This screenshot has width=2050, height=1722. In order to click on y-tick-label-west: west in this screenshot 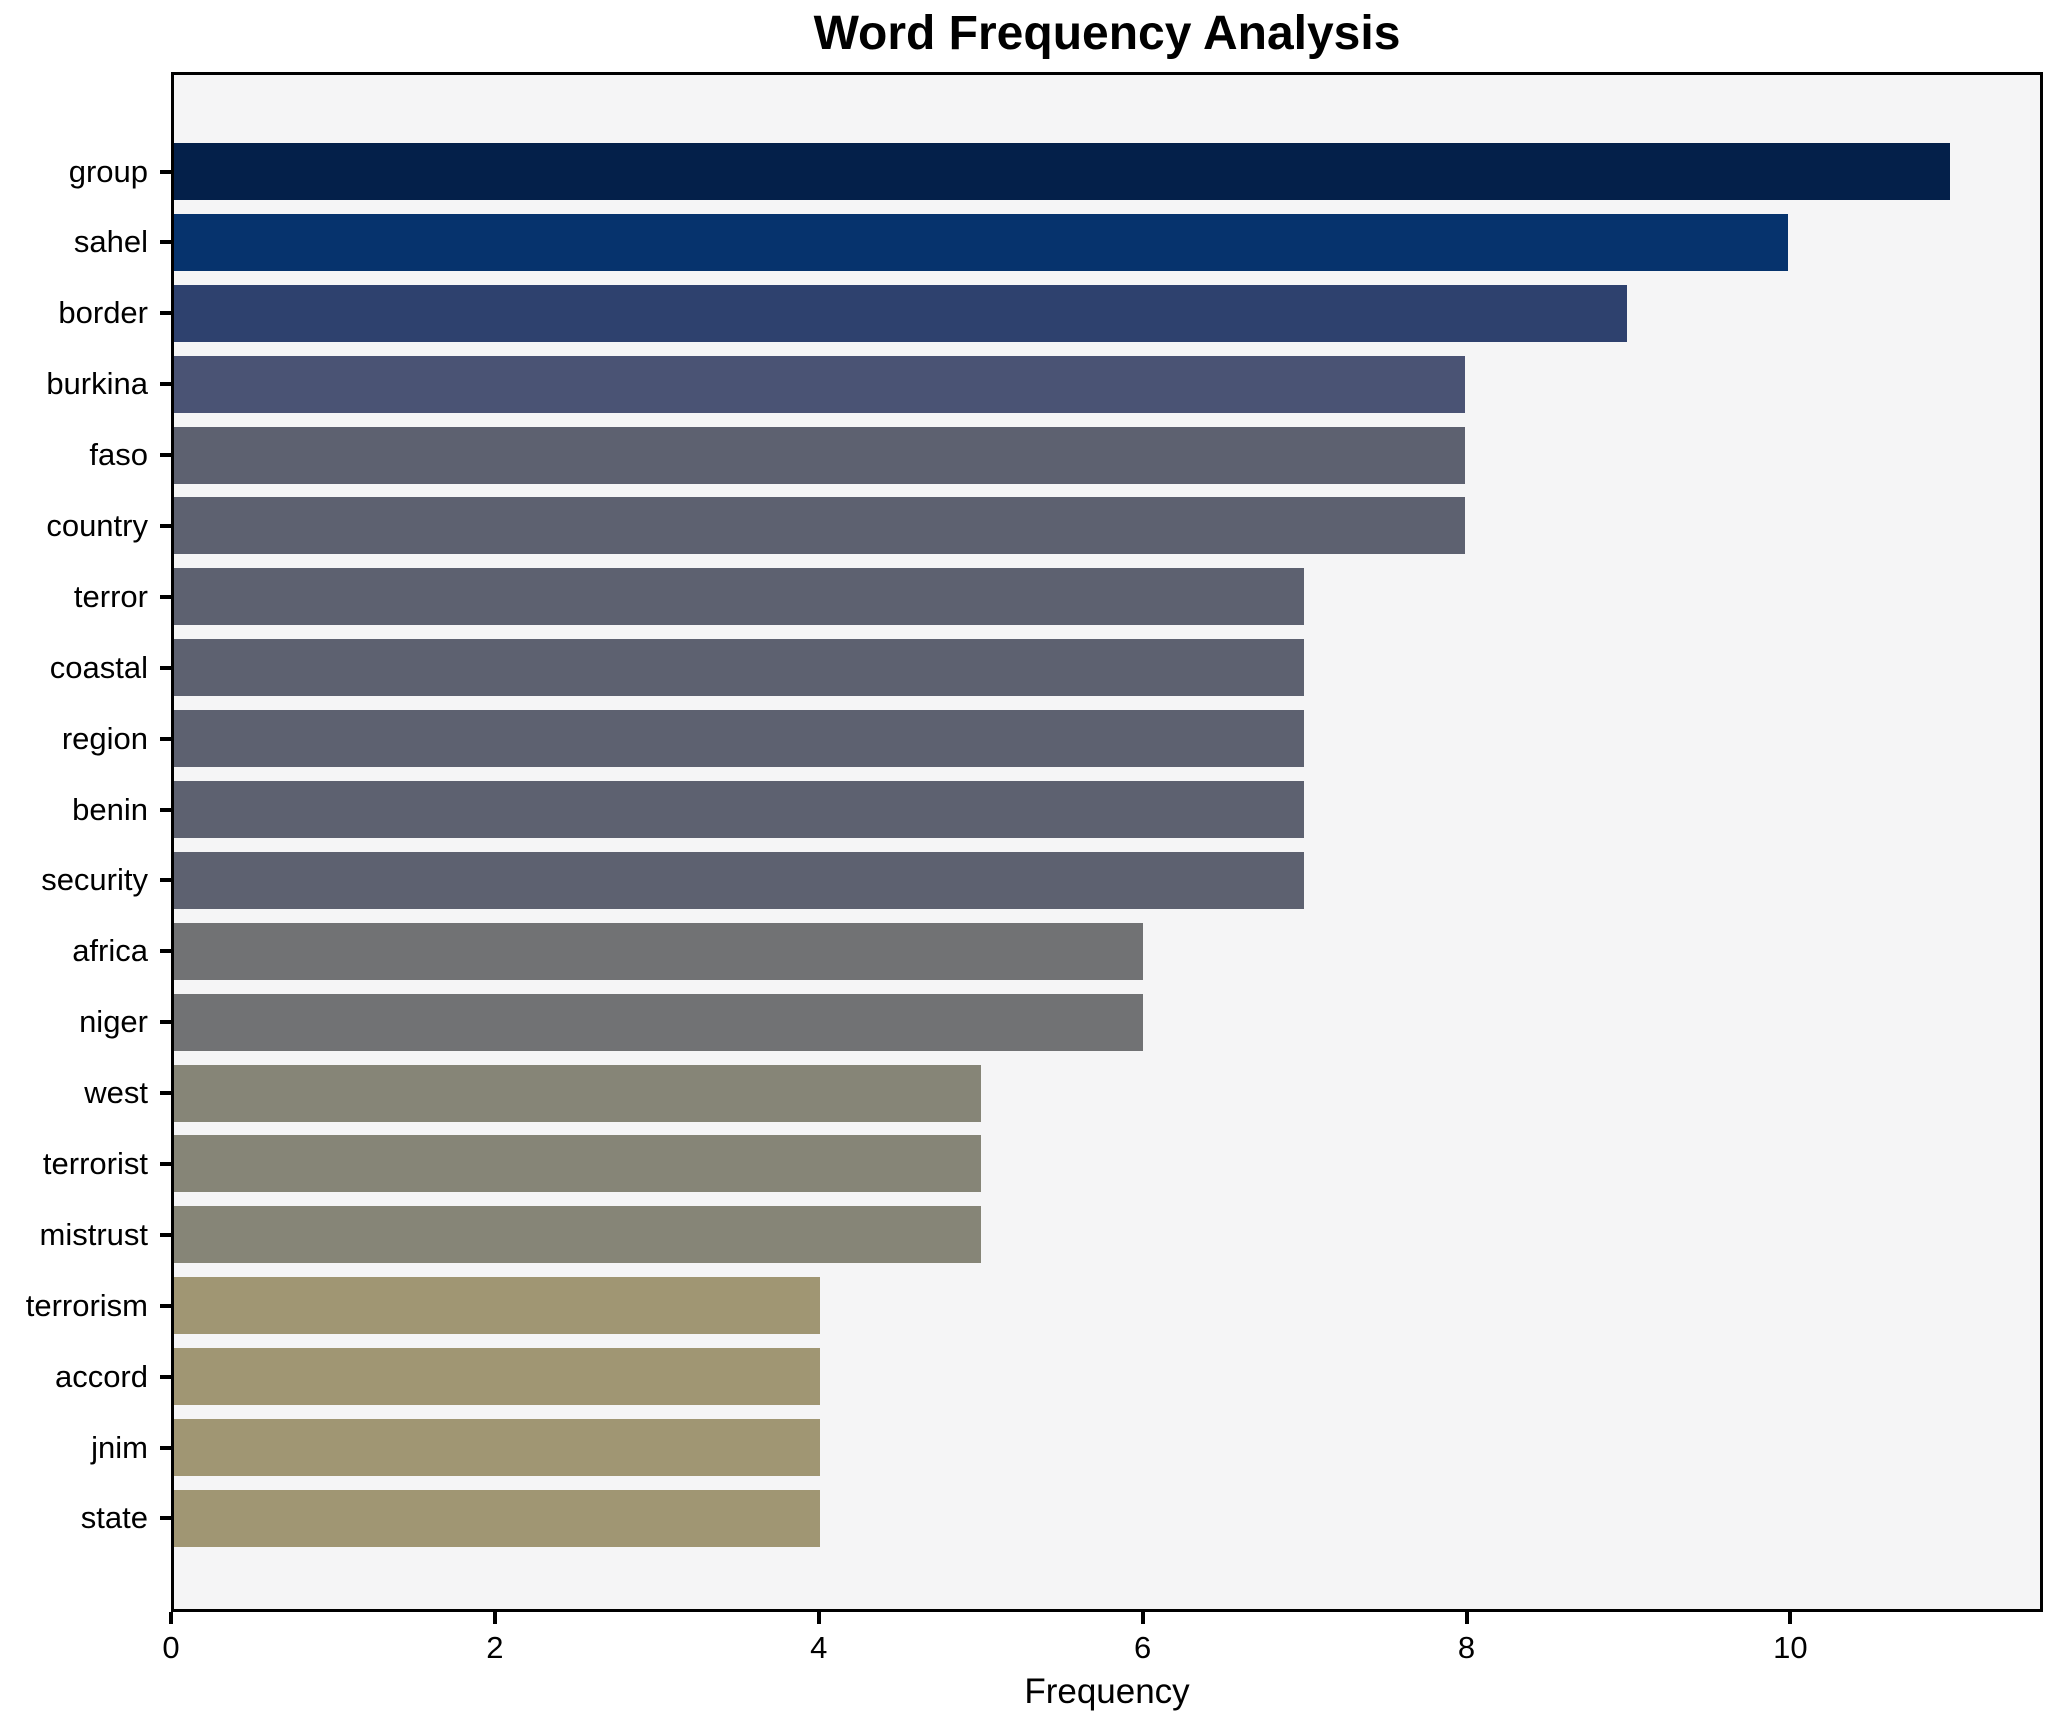, I will do `click(116, 1093)`.